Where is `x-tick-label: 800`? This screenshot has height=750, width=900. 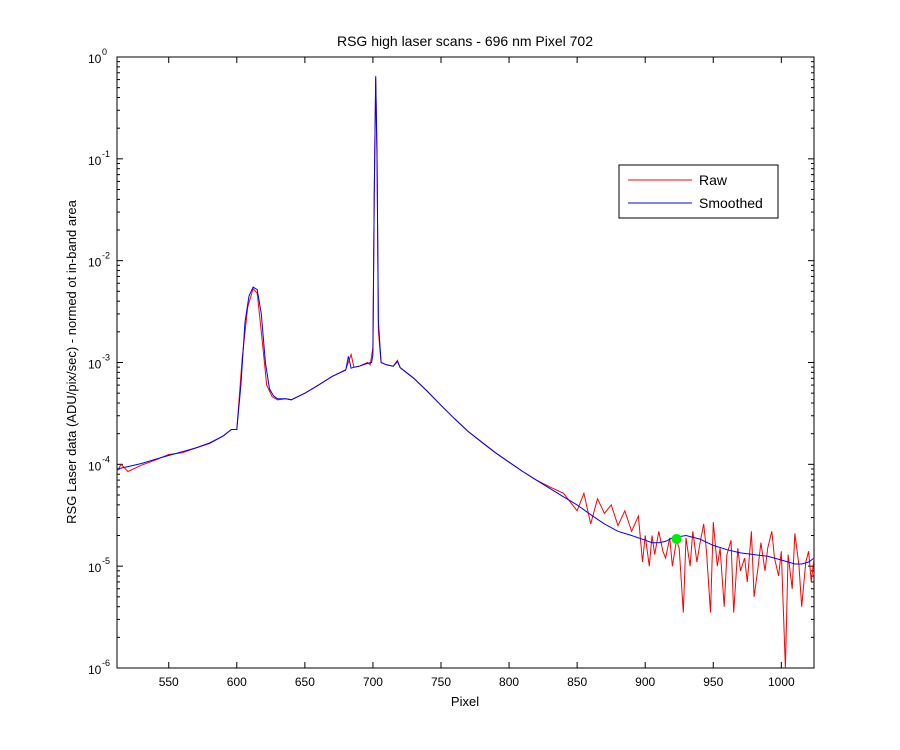
x-tick-label: 800 is located at coordinates (509, 682).